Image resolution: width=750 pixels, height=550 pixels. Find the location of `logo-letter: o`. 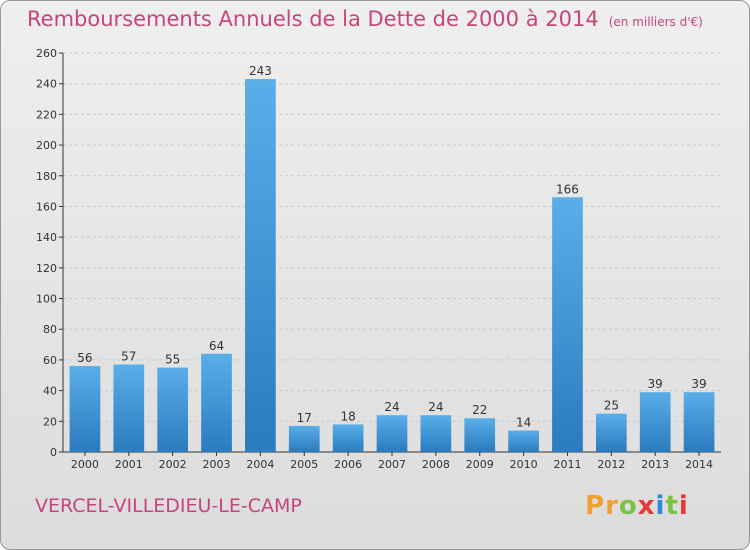

logo-letter: o is located at coordinates (628, 506).